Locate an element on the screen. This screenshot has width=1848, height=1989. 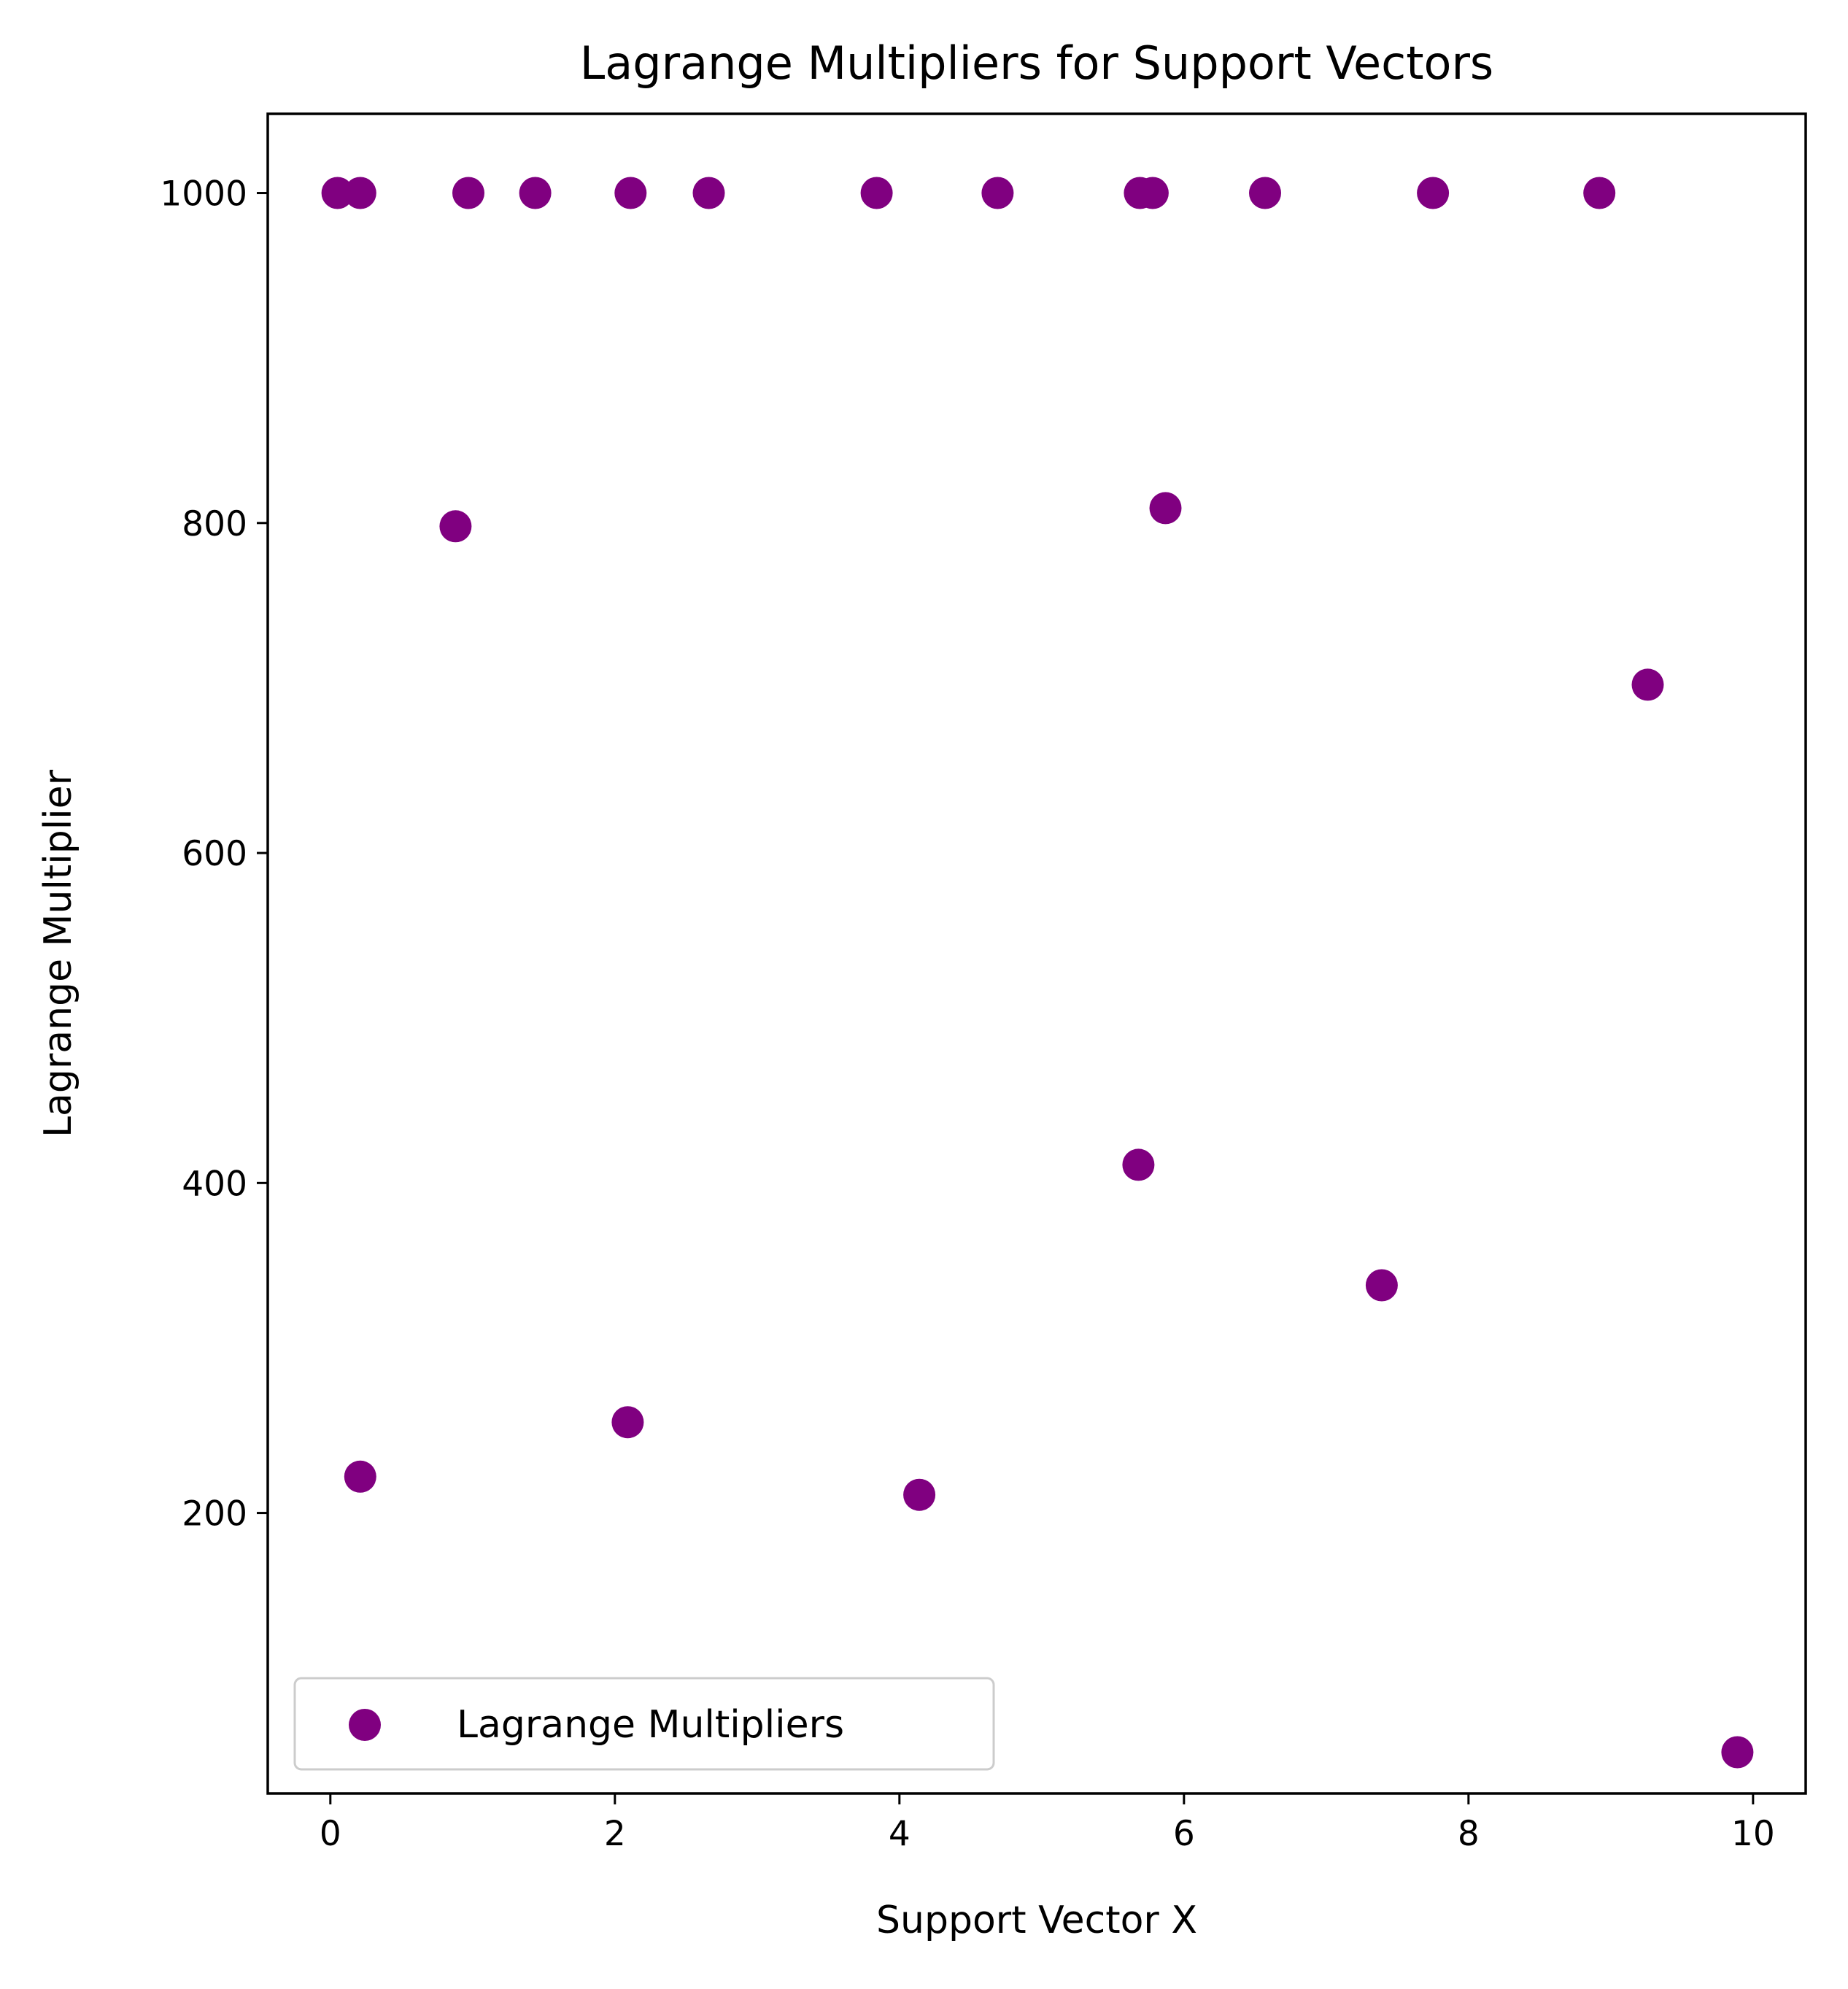
x-tick-label: 6 is located at coordinates (1184, 1834).